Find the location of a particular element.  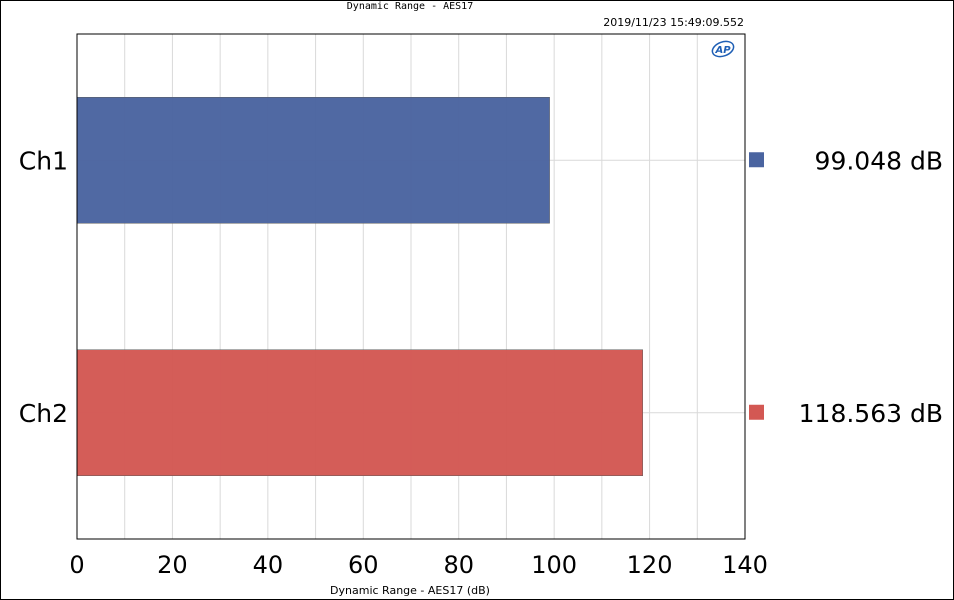

timestamp: 2019/11/23 15:49:09.552 is located at coordinates (673, 22).